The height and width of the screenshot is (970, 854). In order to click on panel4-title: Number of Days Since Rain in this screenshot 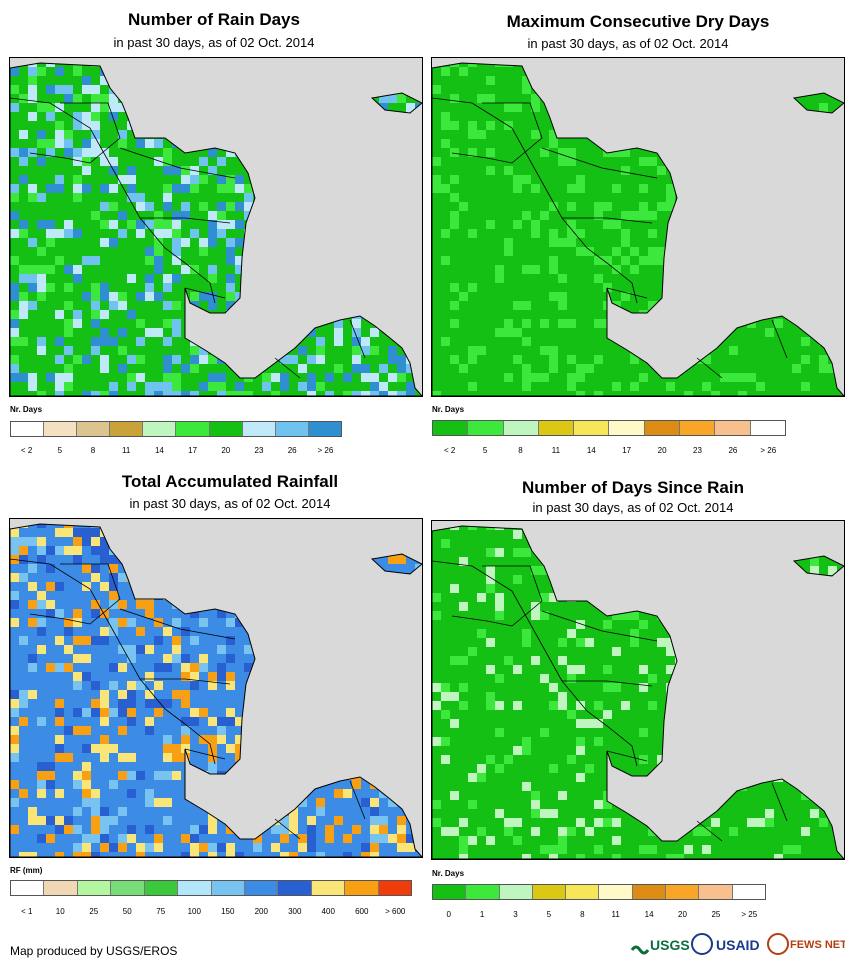, I will do `click(632, 487)`.